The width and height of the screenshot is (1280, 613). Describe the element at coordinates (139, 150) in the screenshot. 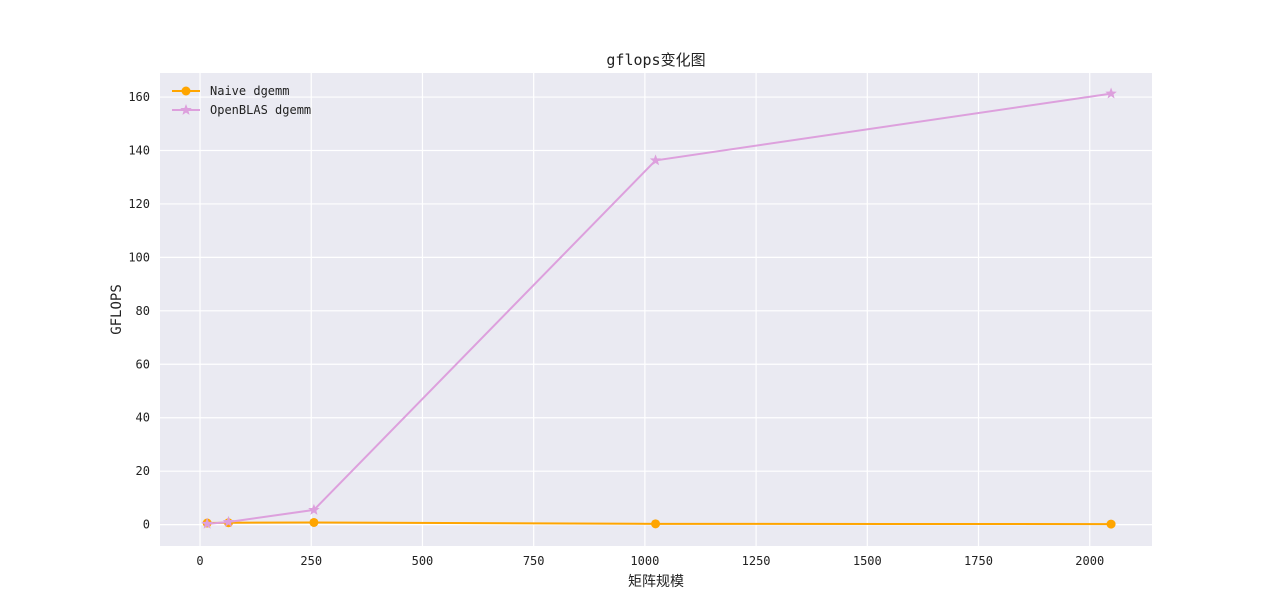

I see `y-tick-label: 140` at that location.